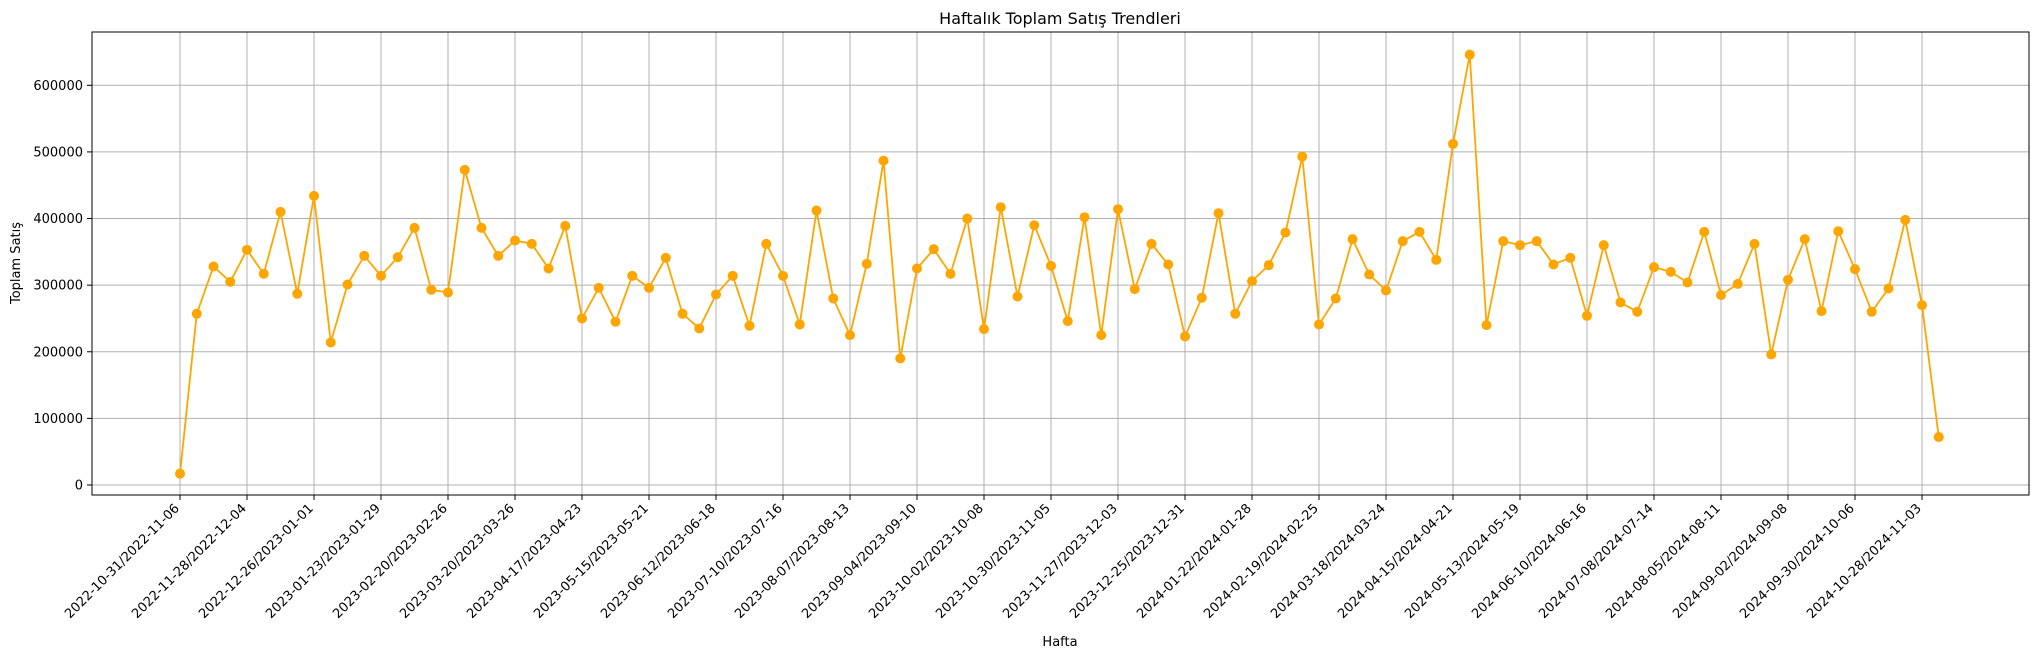  What do you see at coordinates (58, 419) in the screenshot?
I see `y-tick-label: 100000` at bounding box center [58, 419].